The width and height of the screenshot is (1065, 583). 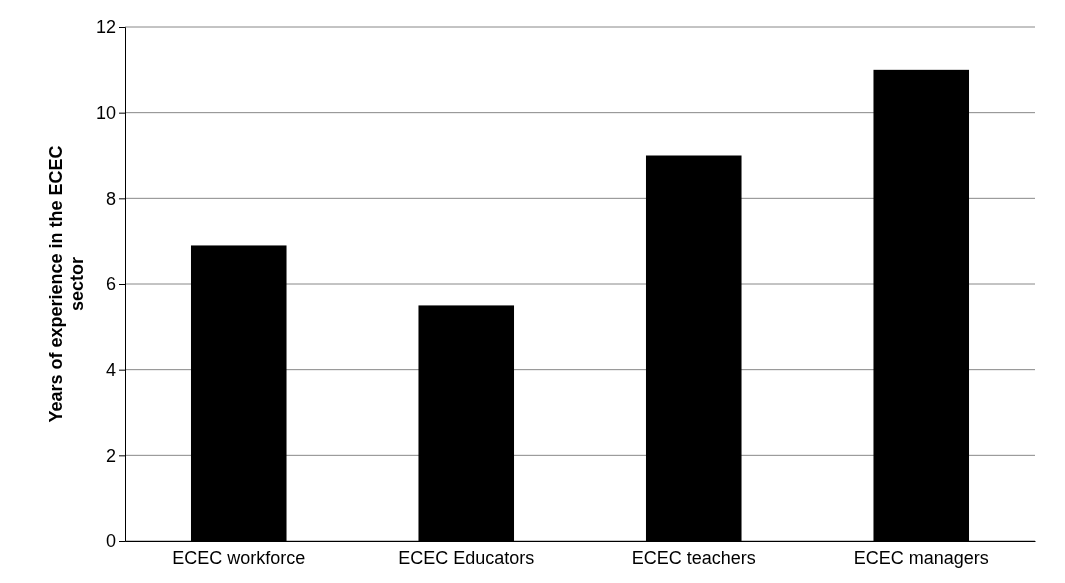 I want to click on y-tick-label: 6, so click(x=110, y=284).